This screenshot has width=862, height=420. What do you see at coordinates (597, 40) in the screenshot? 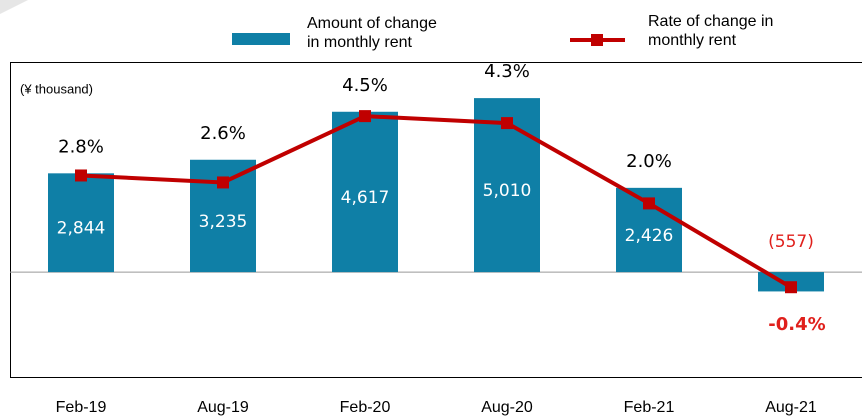
I see `legend-swatch-marker` at bounding box center [597, 40].